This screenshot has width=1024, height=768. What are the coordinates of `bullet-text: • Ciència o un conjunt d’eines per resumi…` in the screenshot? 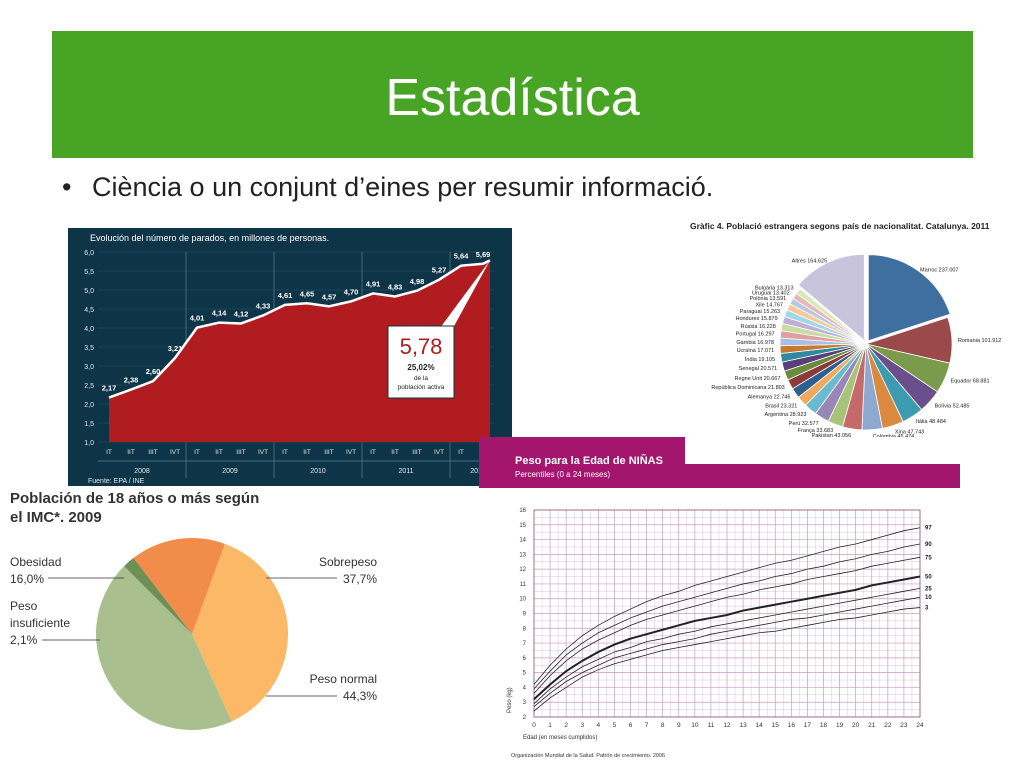 It's located at (387, 187).